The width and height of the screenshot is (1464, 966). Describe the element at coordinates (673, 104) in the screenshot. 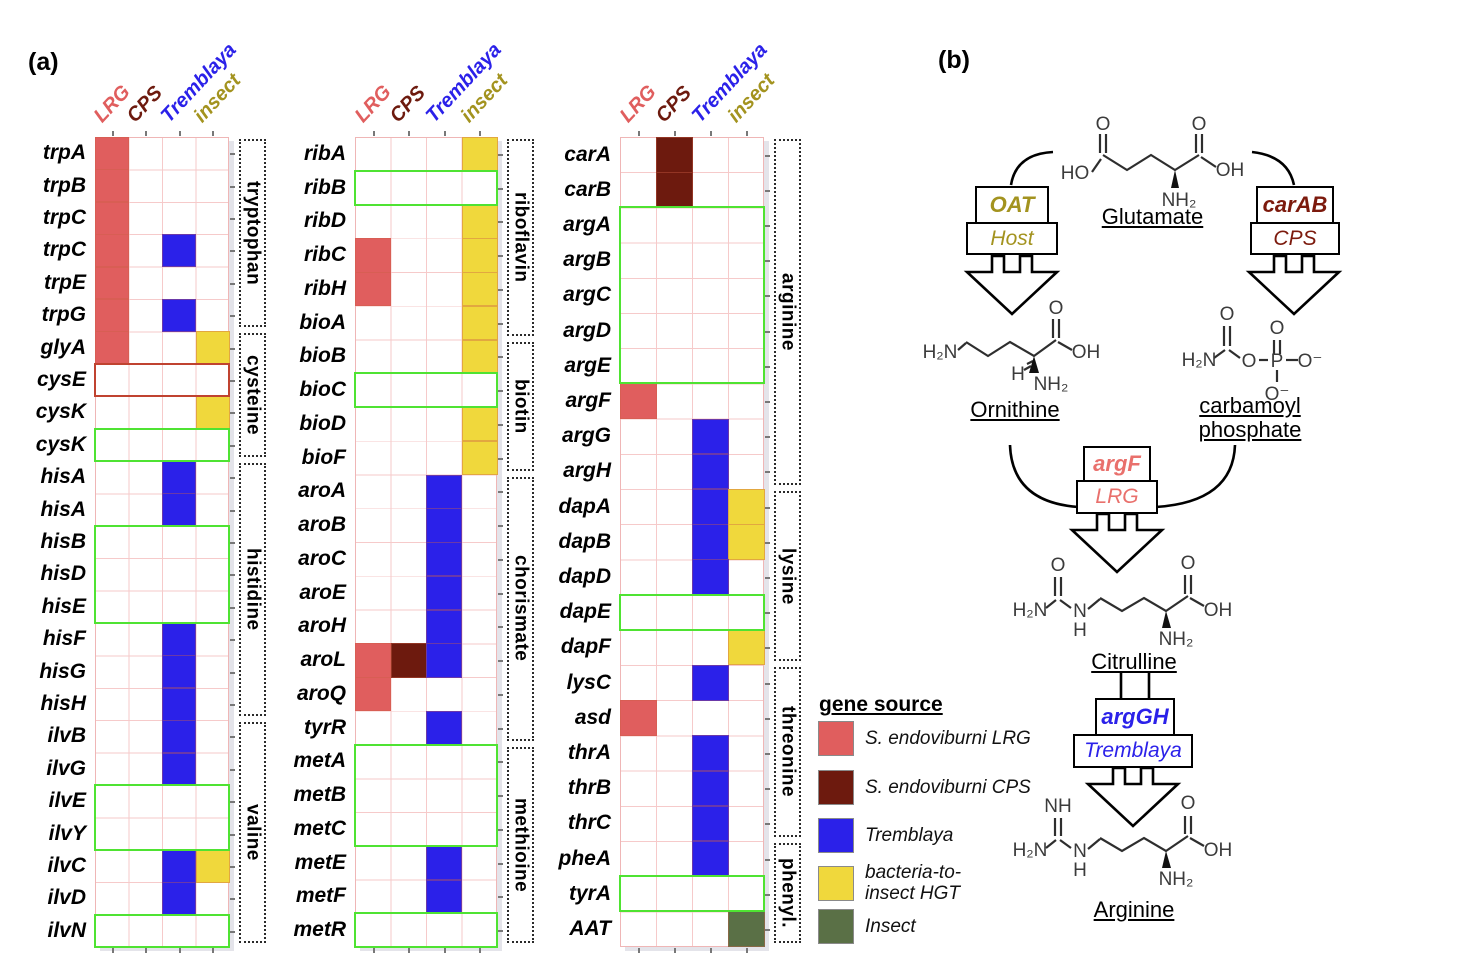

I see `column-header-cps: CPS` at that location.